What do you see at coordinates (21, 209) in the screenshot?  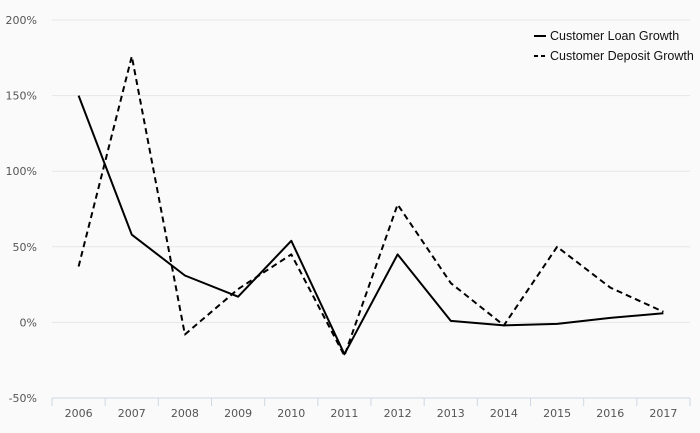 I see `y-axis-tick-labels: -50% 0% 50% 100% 150% 200%` at bounding box center [21, 209].